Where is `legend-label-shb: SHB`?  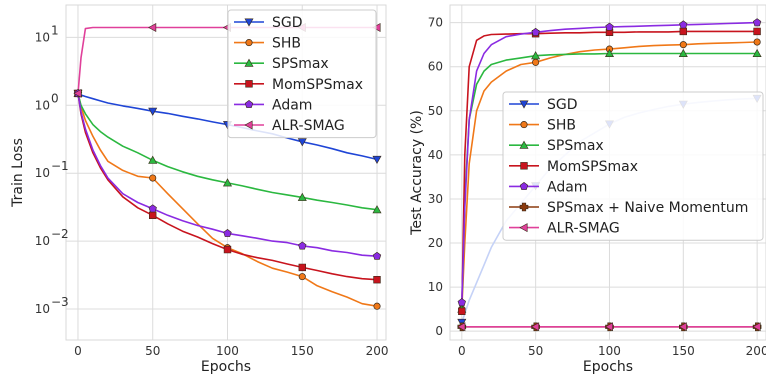 legend-label-shb: SHB is located at coordinates (286, 44).